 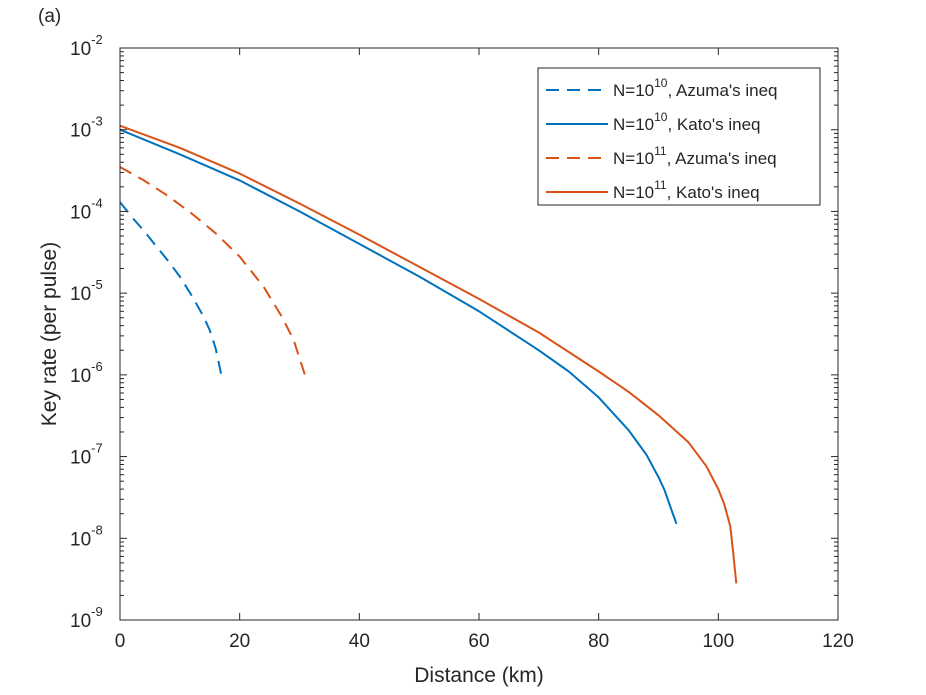 What do you see at coordinates (97, 284) in the screenshot?
I see `y-tick-exponent: -5` at bounding box center [97, 284].